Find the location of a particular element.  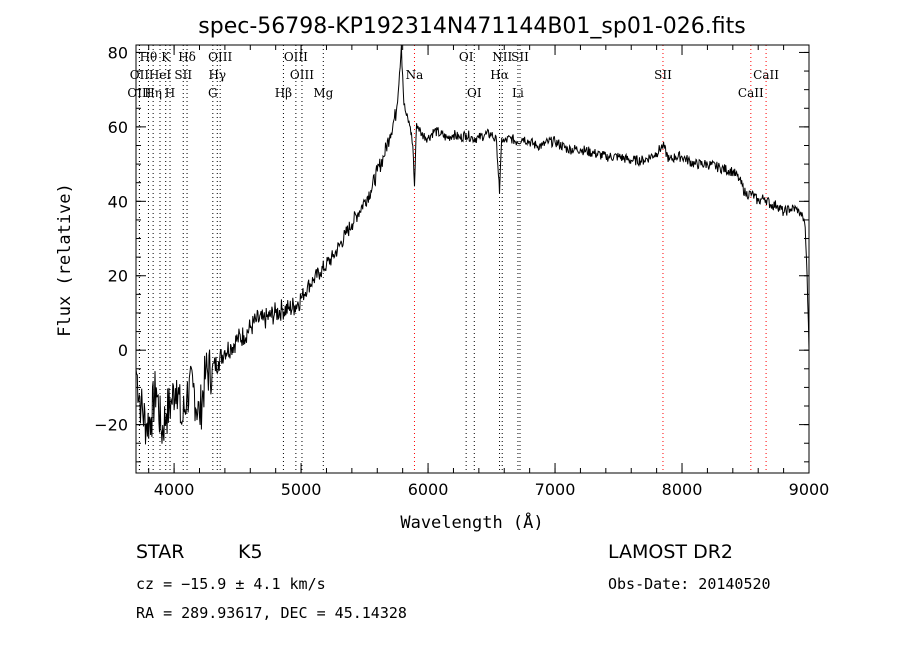

y-tick-label: 20 is located at coordinates (118, 276).